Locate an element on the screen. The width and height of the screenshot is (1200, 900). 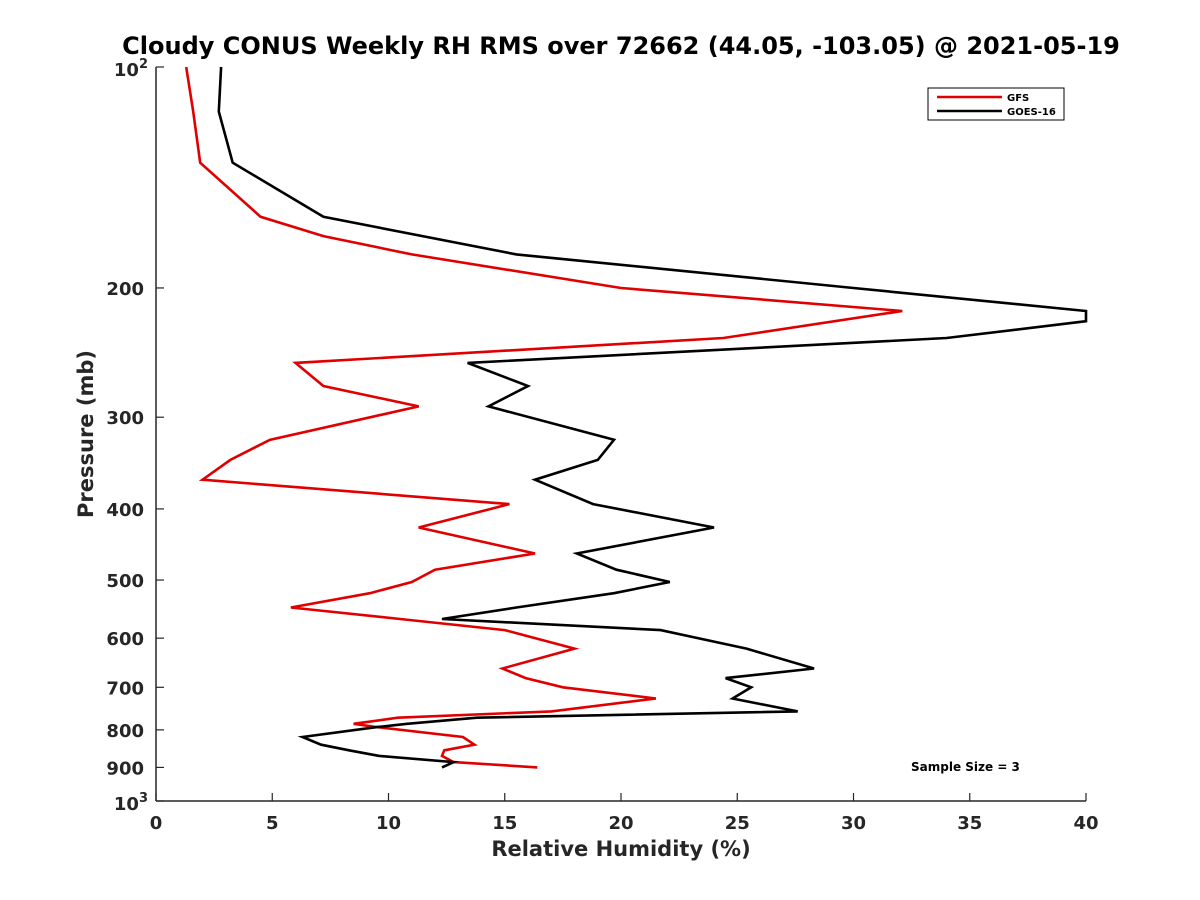
y-decade-tick-label: 10³ is located at coordinates (131, 803).